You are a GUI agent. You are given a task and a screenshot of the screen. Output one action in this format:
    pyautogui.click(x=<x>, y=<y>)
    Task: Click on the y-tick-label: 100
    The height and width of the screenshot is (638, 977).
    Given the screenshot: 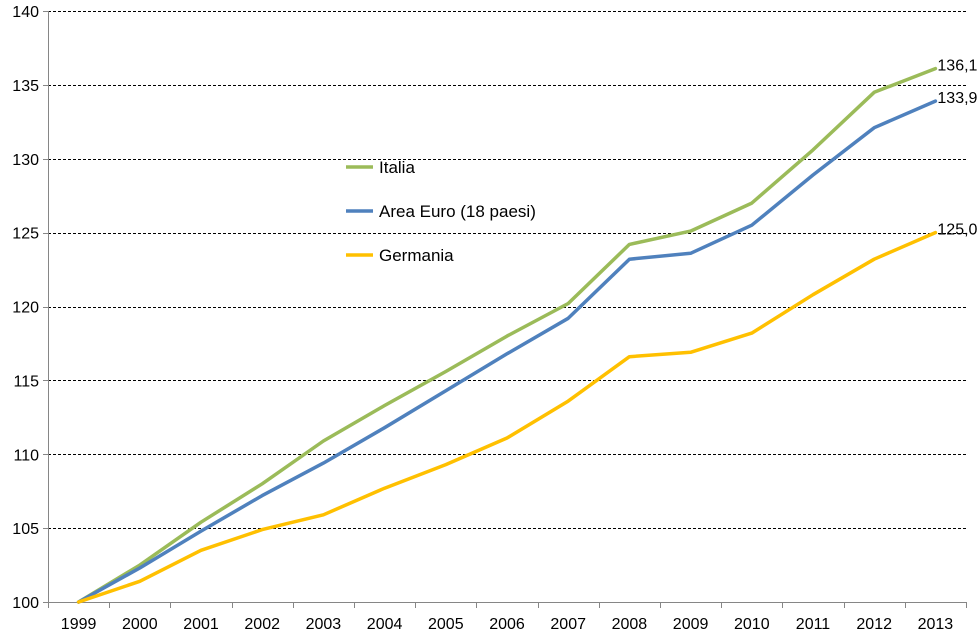 What is the action you would take?
    pyautogui.click(x=25, y=603)
    